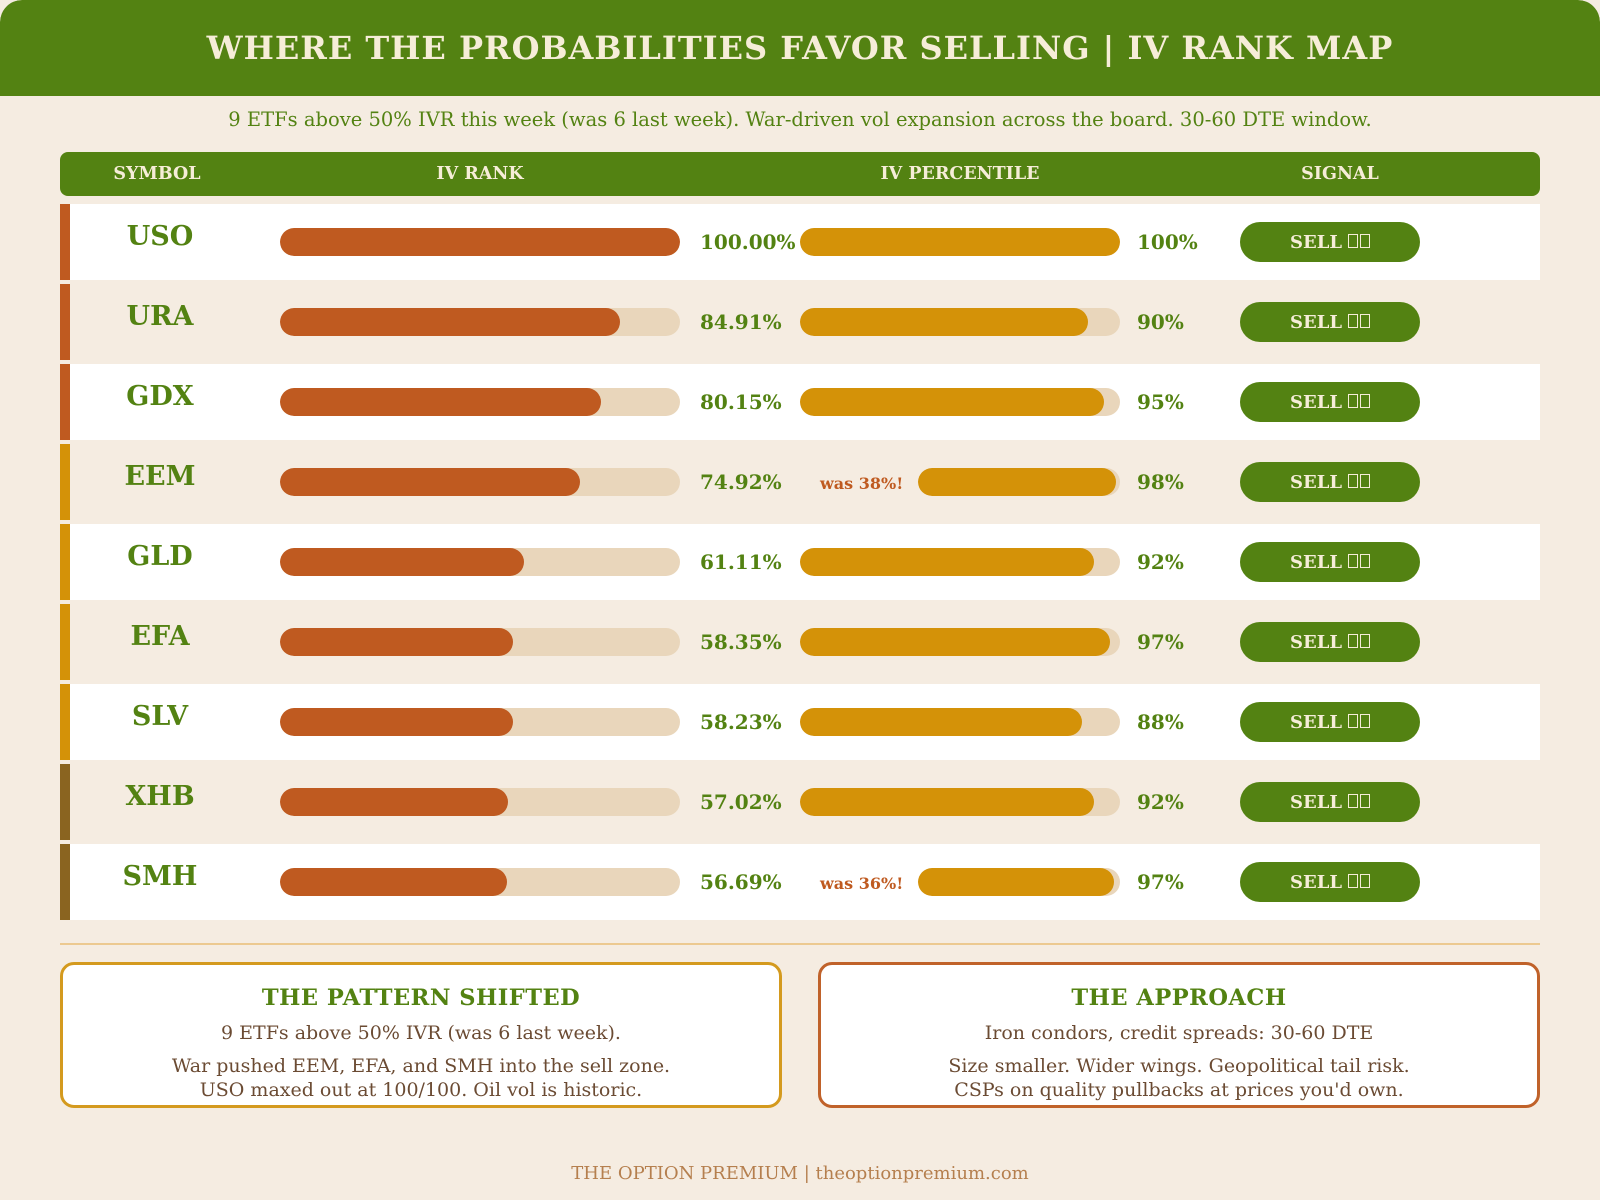 This screenshot has width=1600, height=1200. I want to click on pattern-box-line-1: 9 ETFs above 50% IVR (was 6 last week)., so click(421, 1033).